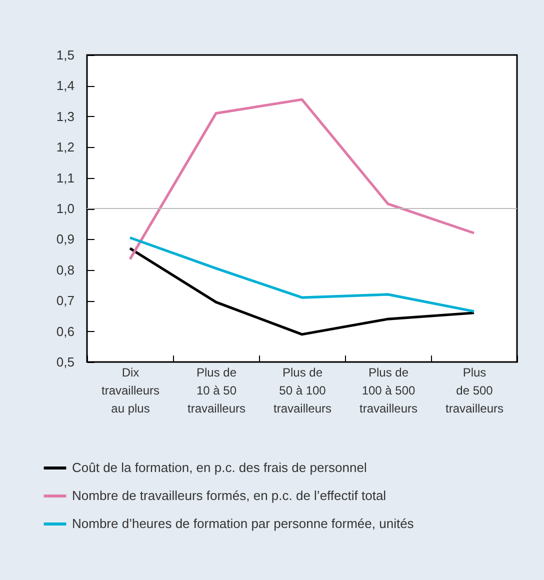 The image size is (544, 580). What do you see at coordinates (229, 495) in the screenshot?
I see `legend-label: Nombre de travailleurs formés, en p.c. de l’effectif total` at bounding box center [229, 495].